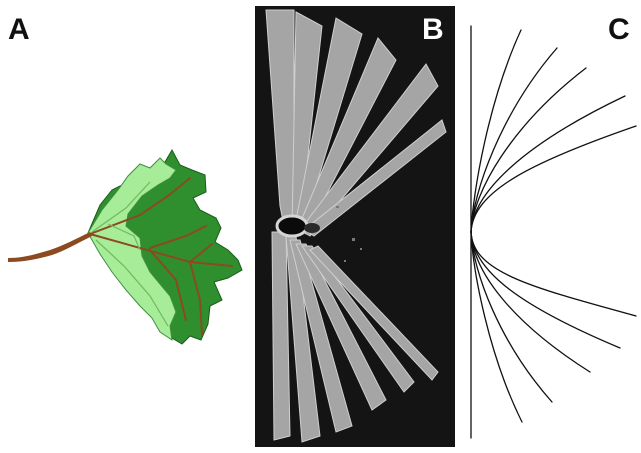  I want to click on leaf-light-half, so click(132, 249).